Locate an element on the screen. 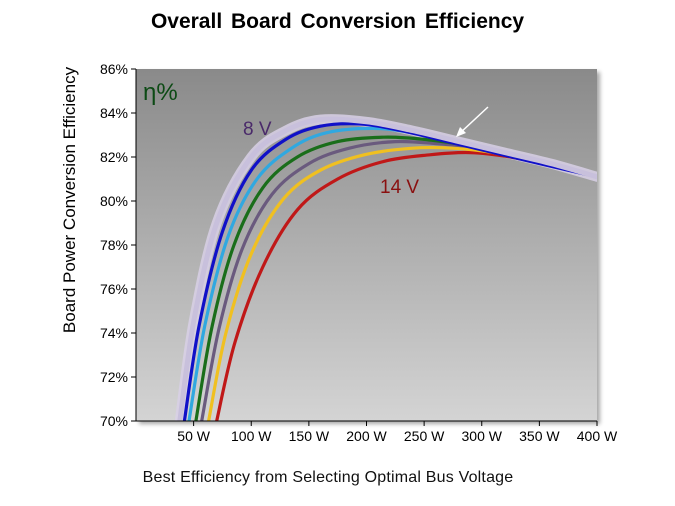 This screenshot has height=506, width=675. y-tick-label: 74% is located at coordinates (114, 333).